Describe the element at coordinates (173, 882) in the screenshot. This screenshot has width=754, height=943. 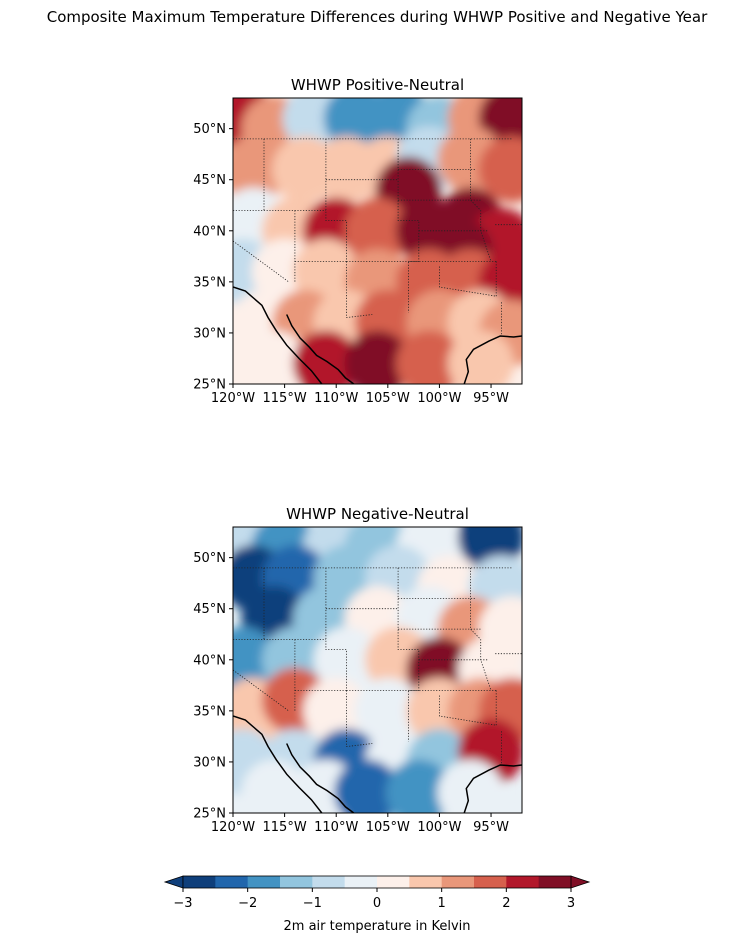
I see `colorbar-extend-low` at that location.